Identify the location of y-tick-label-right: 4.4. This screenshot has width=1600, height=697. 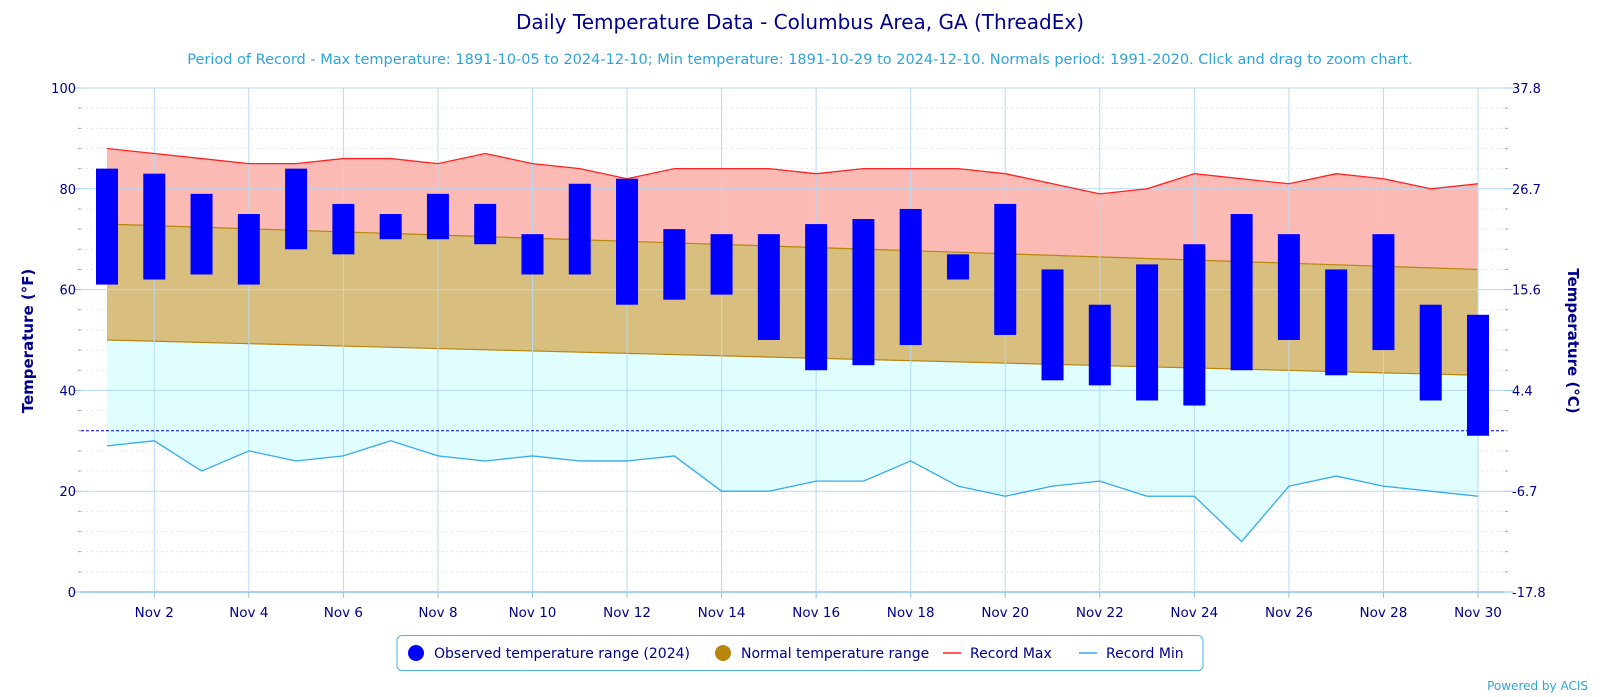
(1522, 391).